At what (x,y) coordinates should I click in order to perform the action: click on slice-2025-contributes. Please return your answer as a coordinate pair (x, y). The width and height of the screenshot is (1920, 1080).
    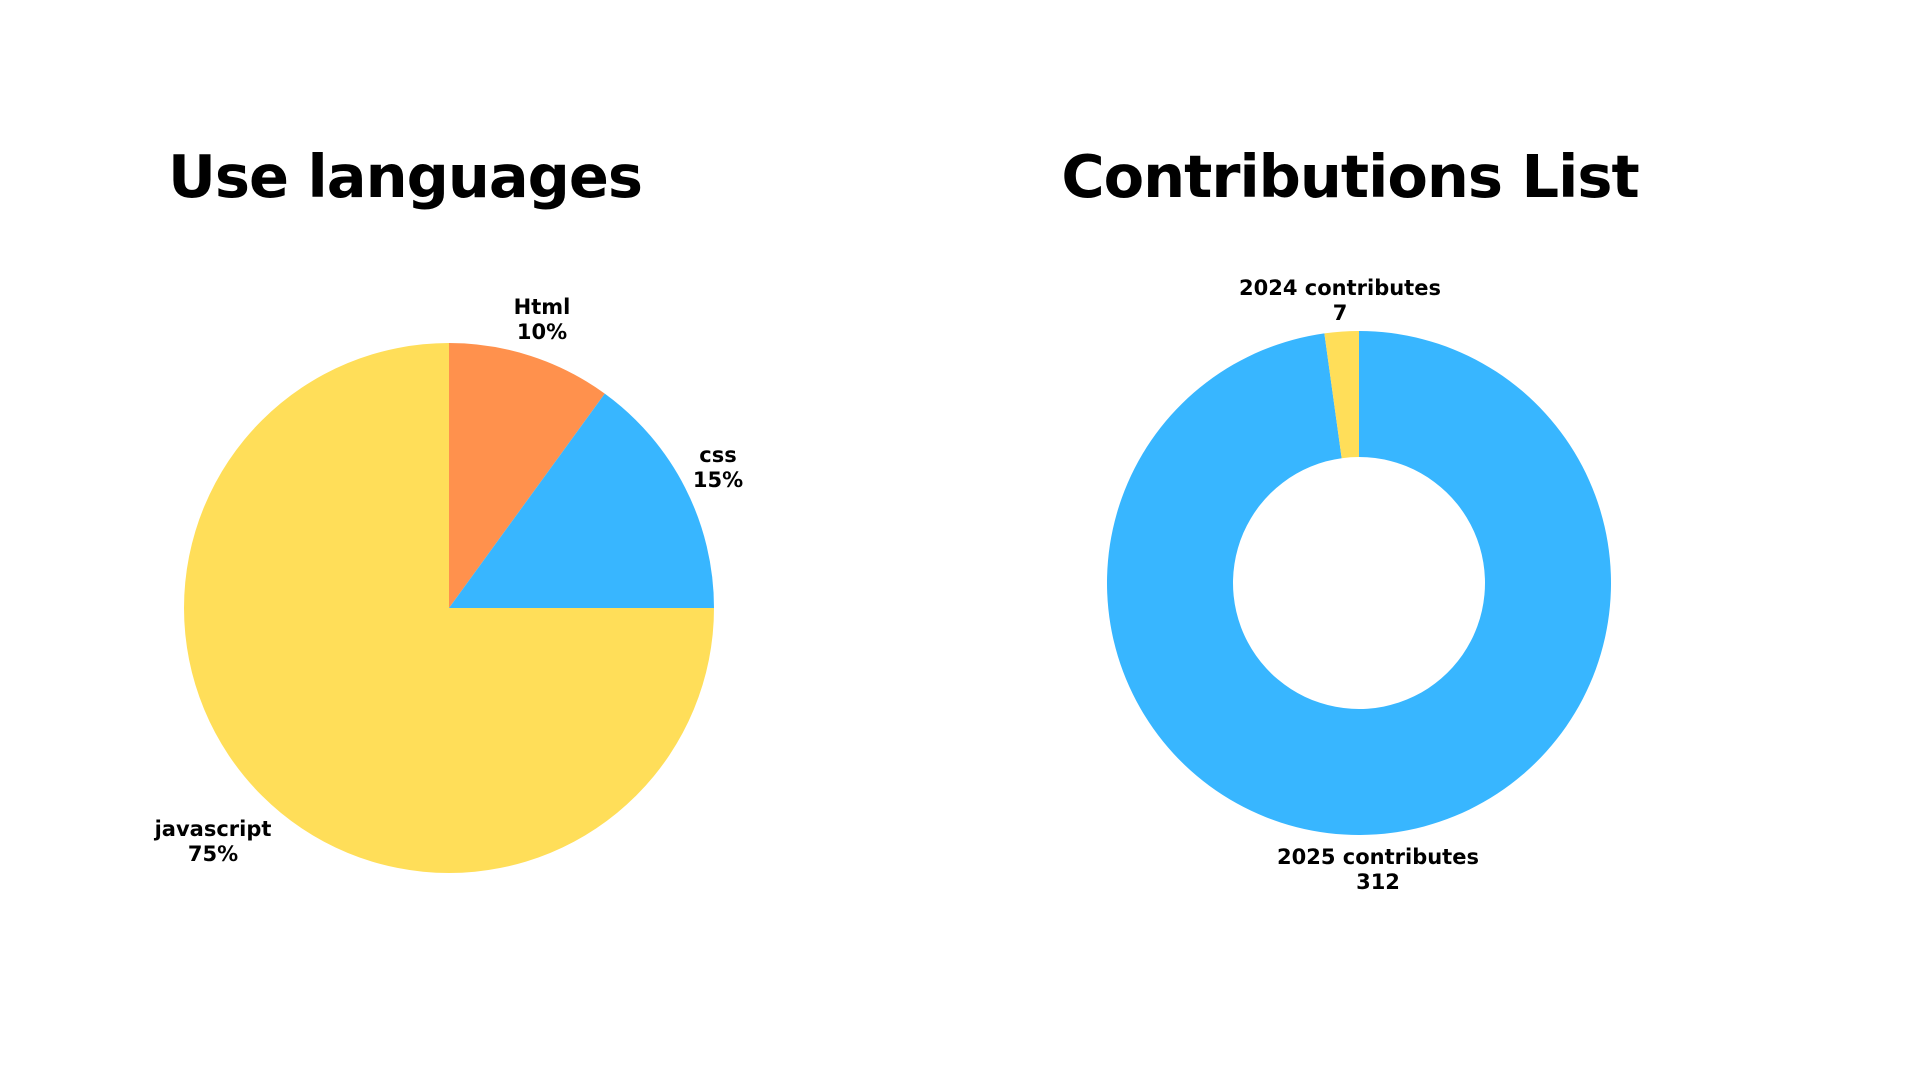
    Looking at the image, I should click on (1359, 583).